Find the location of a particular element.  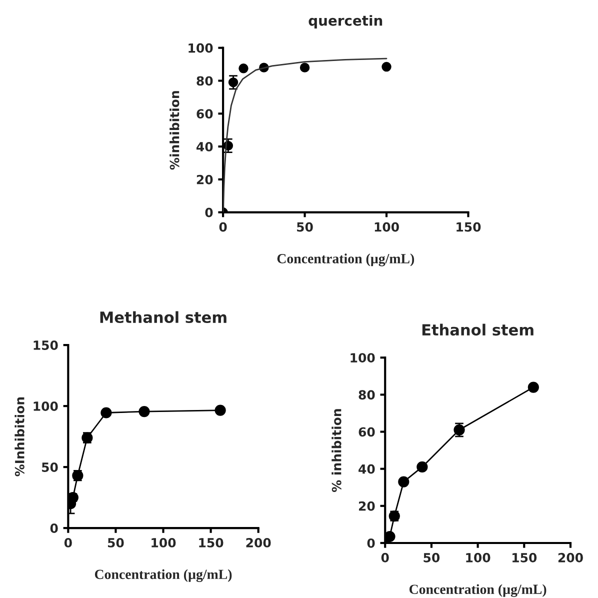

chart-title: Methanol stem is located at coordinates (163, 317).